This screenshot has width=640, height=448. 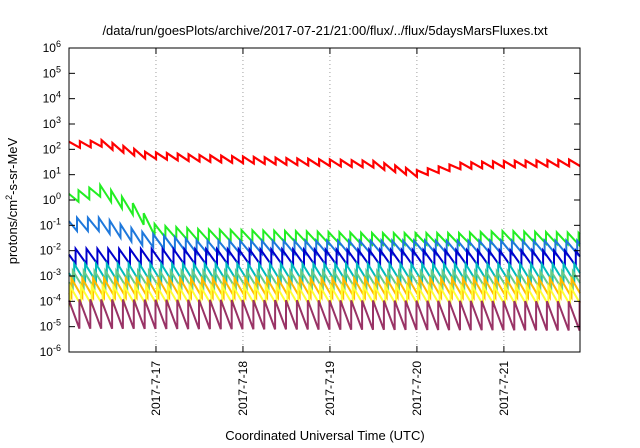 I want to click on y-axis-label: protons/cm2-s-sr-MeV, so click(x=12, y=200).